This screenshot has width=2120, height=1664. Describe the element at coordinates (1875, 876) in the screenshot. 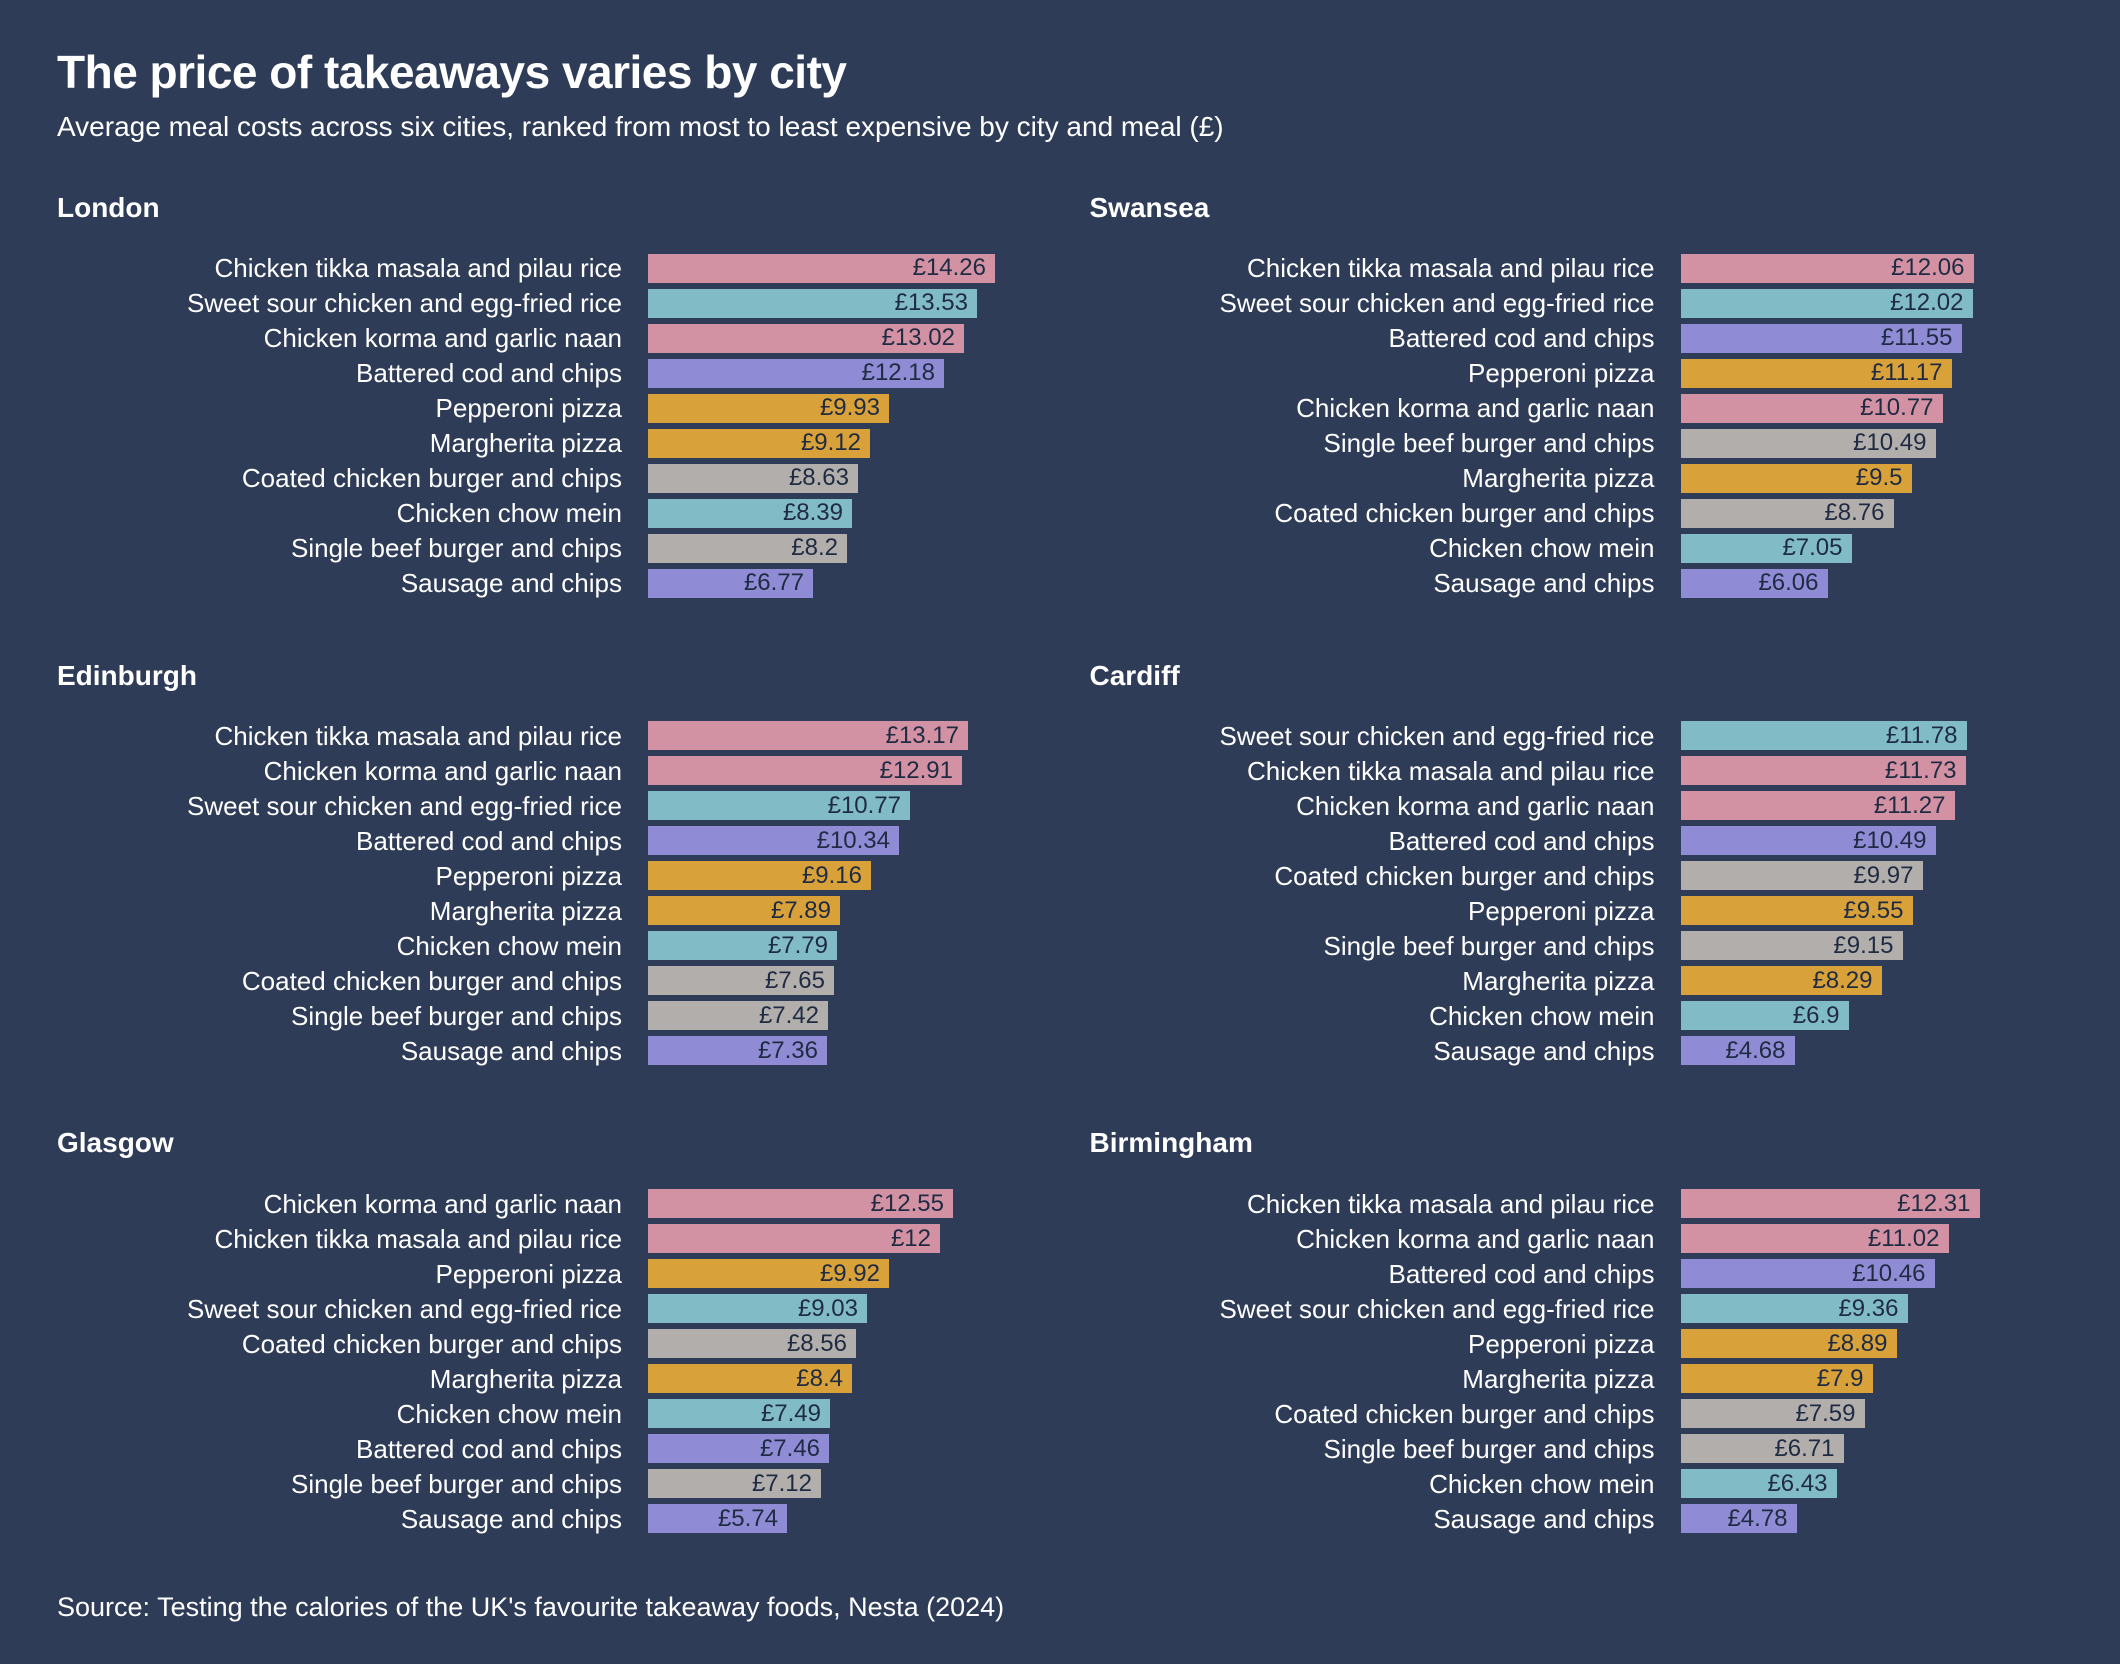

I see `bar-area: £9.97` at that location.